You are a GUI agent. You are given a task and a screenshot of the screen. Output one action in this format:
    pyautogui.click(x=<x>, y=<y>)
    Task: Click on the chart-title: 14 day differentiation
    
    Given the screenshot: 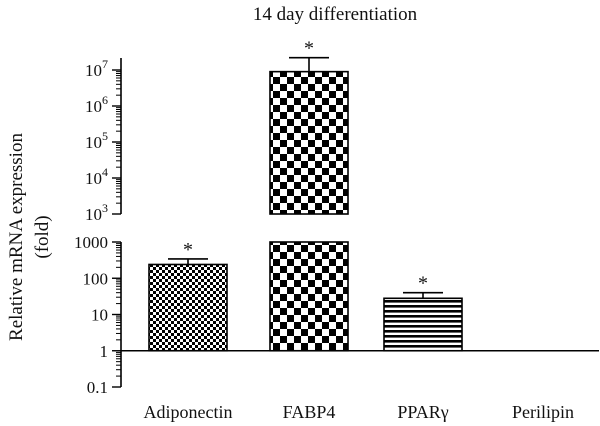 What is the action you would take?
    pyautogui.click(x=335, y=14)
    